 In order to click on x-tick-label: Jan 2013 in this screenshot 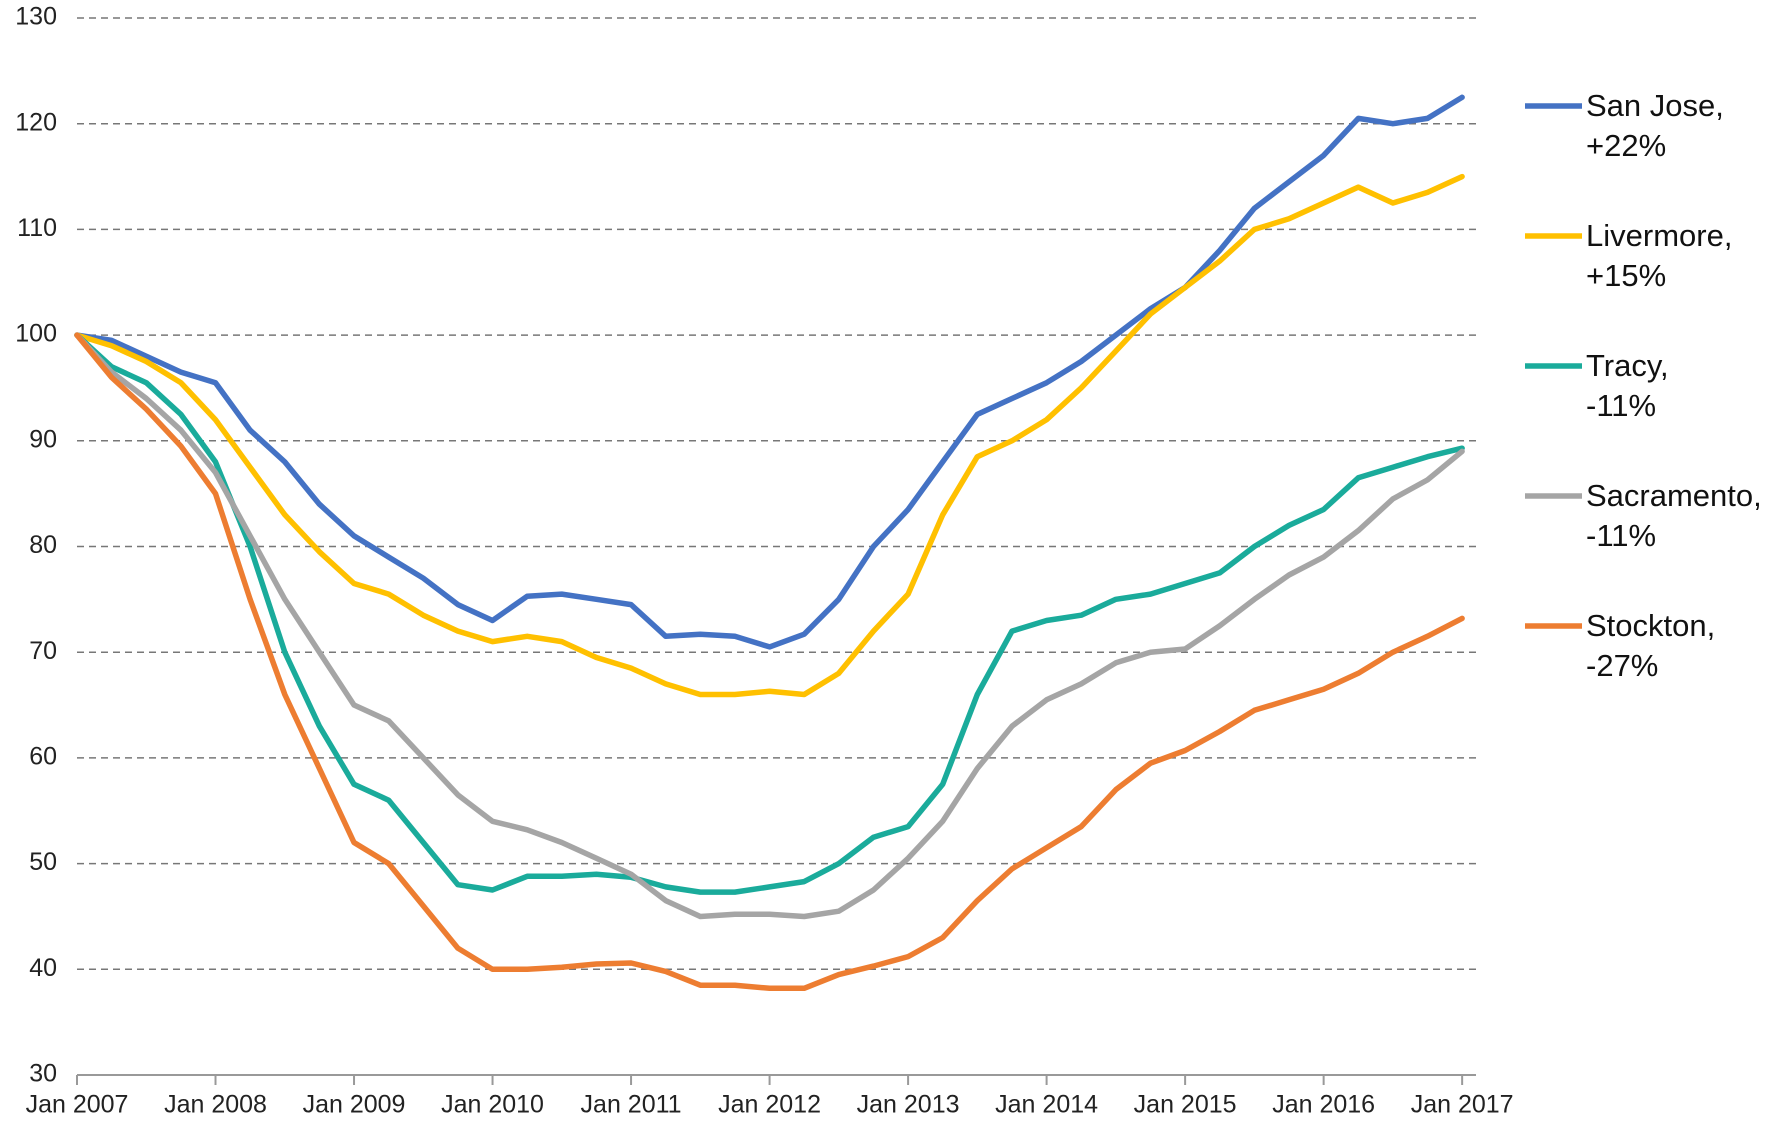, I will do `click(908, 1105)`.